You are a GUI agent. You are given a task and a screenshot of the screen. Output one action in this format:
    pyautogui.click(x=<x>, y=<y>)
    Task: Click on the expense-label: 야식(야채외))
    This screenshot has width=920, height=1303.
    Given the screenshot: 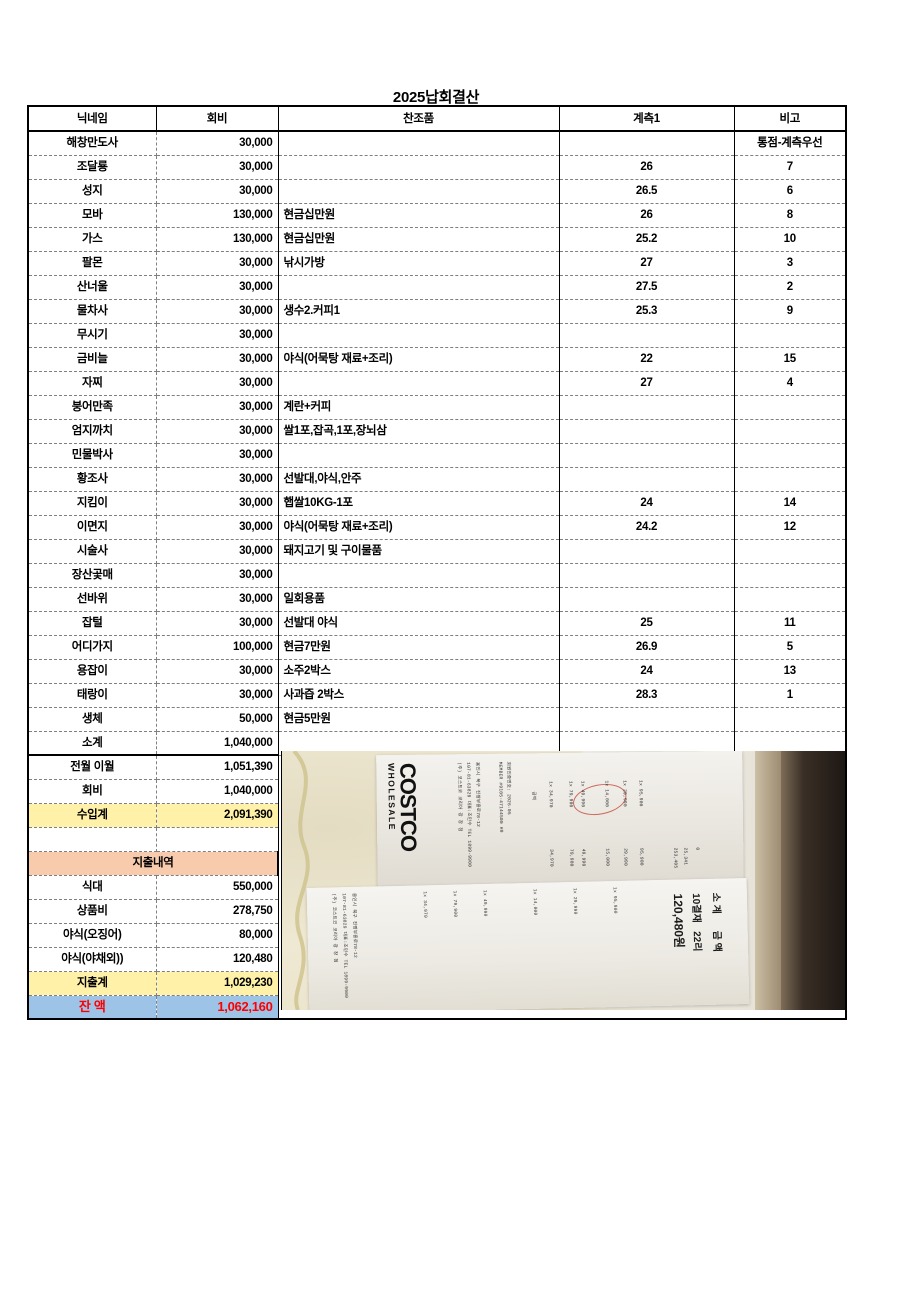 What is the action you would take?
    pyautogui.click(x=92, y=959)
    